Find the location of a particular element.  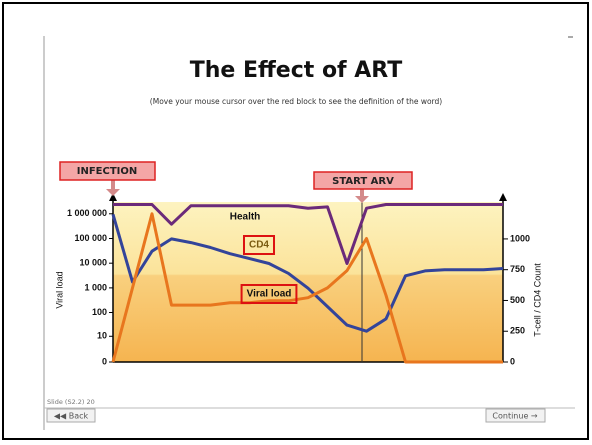

y-tick-label: 1 000 is located at coordinates (95, 287).